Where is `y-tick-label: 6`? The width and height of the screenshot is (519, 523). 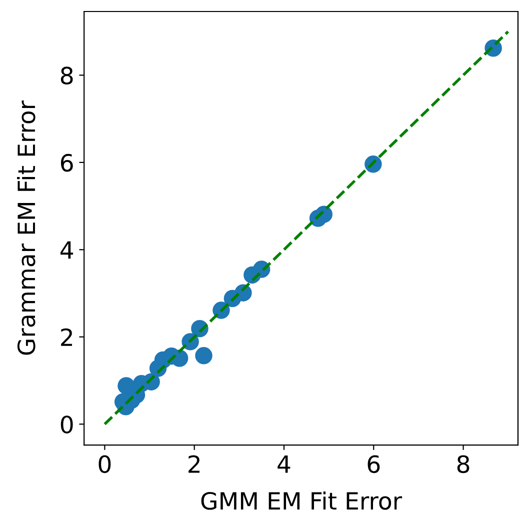 y-tick-label: 6 is located at coordinates (66, 163).